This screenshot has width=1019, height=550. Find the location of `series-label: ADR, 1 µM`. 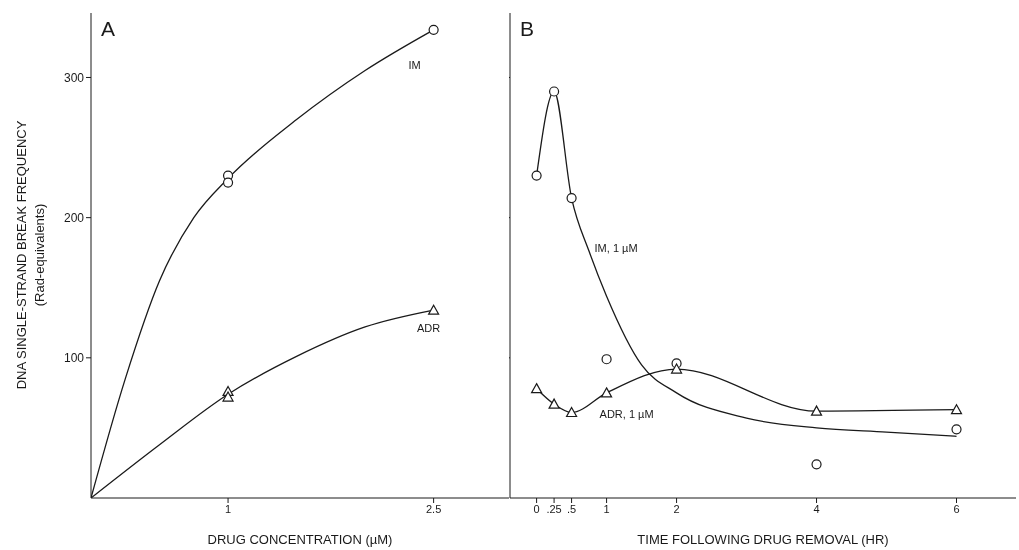

series-label: ADR, 1 µM is located at coordinates (626, 414).